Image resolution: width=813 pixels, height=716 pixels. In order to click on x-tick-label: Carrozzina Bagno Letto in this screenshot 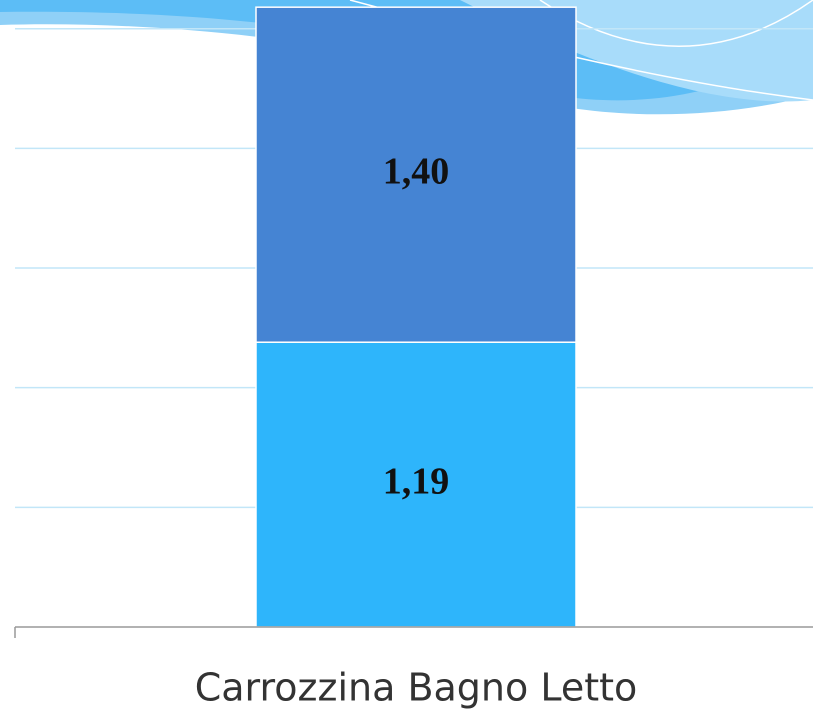, I will do `click(416, 688)`.